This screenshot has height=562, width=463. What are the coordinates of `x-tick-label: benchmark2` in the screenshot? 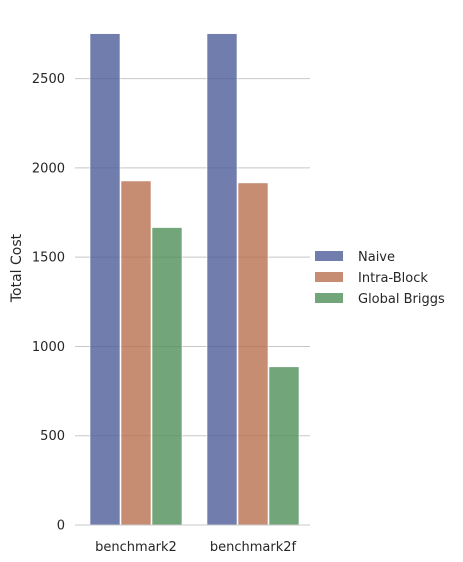 It's located at (136, 547).